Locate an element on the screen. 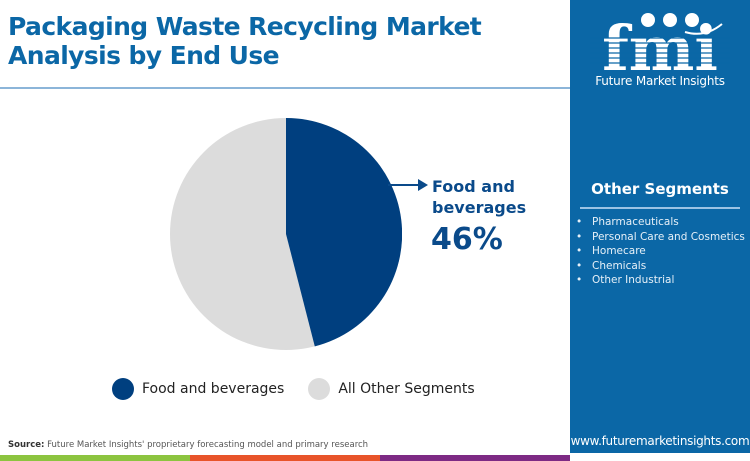  legend-label: All Other Segments is located at coordinates (406, 389).